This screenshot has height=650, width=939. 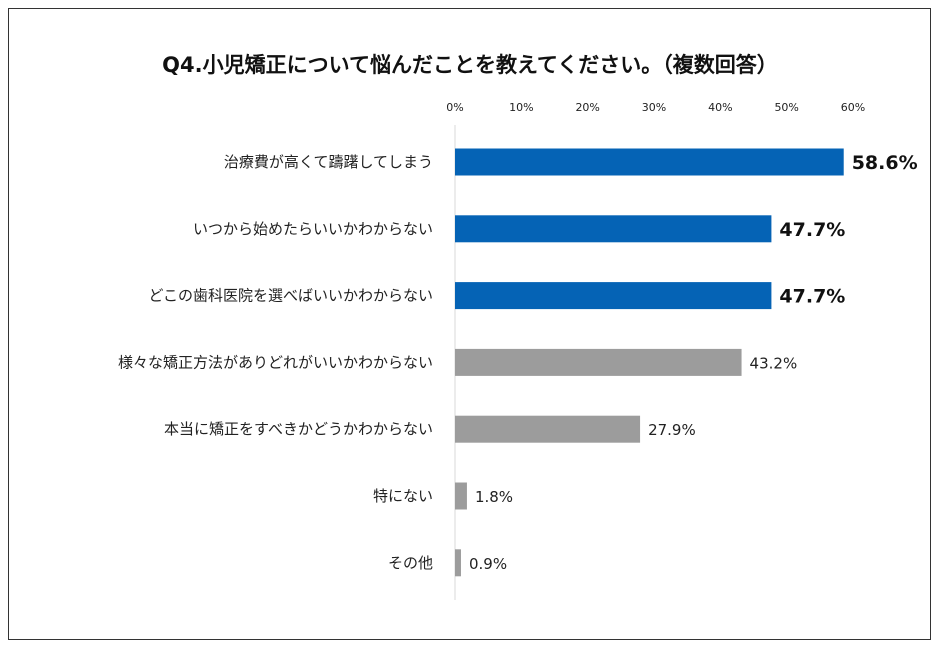 I want to click on x-tick-label: 50%, so click(x=786, y=107).